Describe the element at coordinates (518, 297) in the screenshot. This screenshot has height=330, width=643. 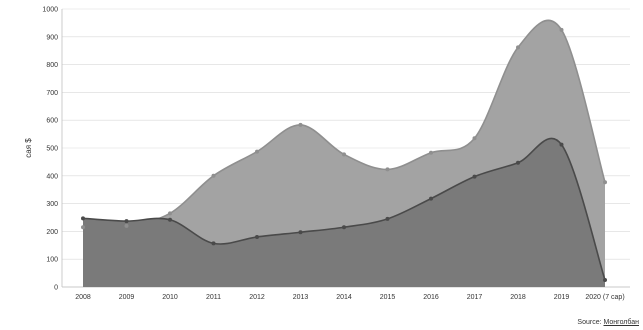
I see `x-tick-label: 2018` at that location.